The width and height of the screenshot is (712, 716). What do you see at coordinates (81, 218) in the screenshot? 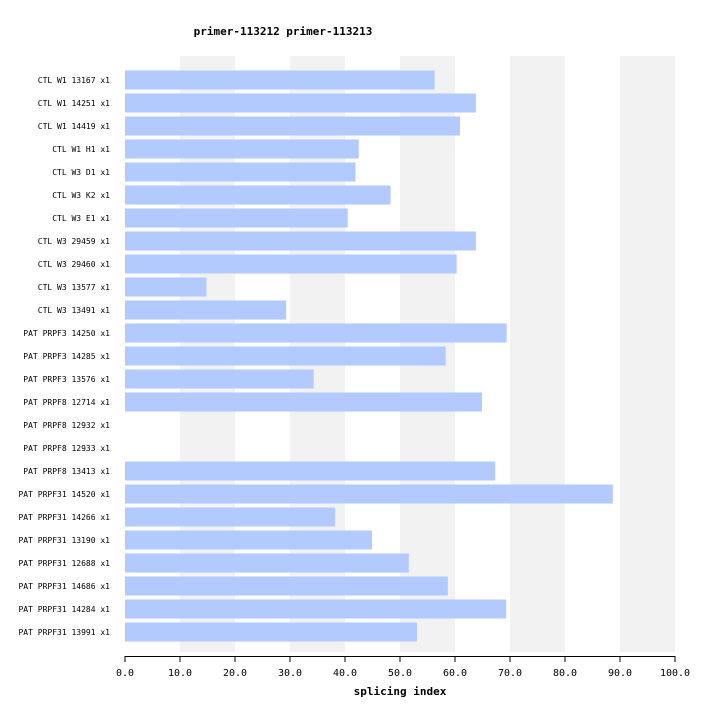
I see `category-label: CTL W3 E1 x1` at bounding box center [81, 218].